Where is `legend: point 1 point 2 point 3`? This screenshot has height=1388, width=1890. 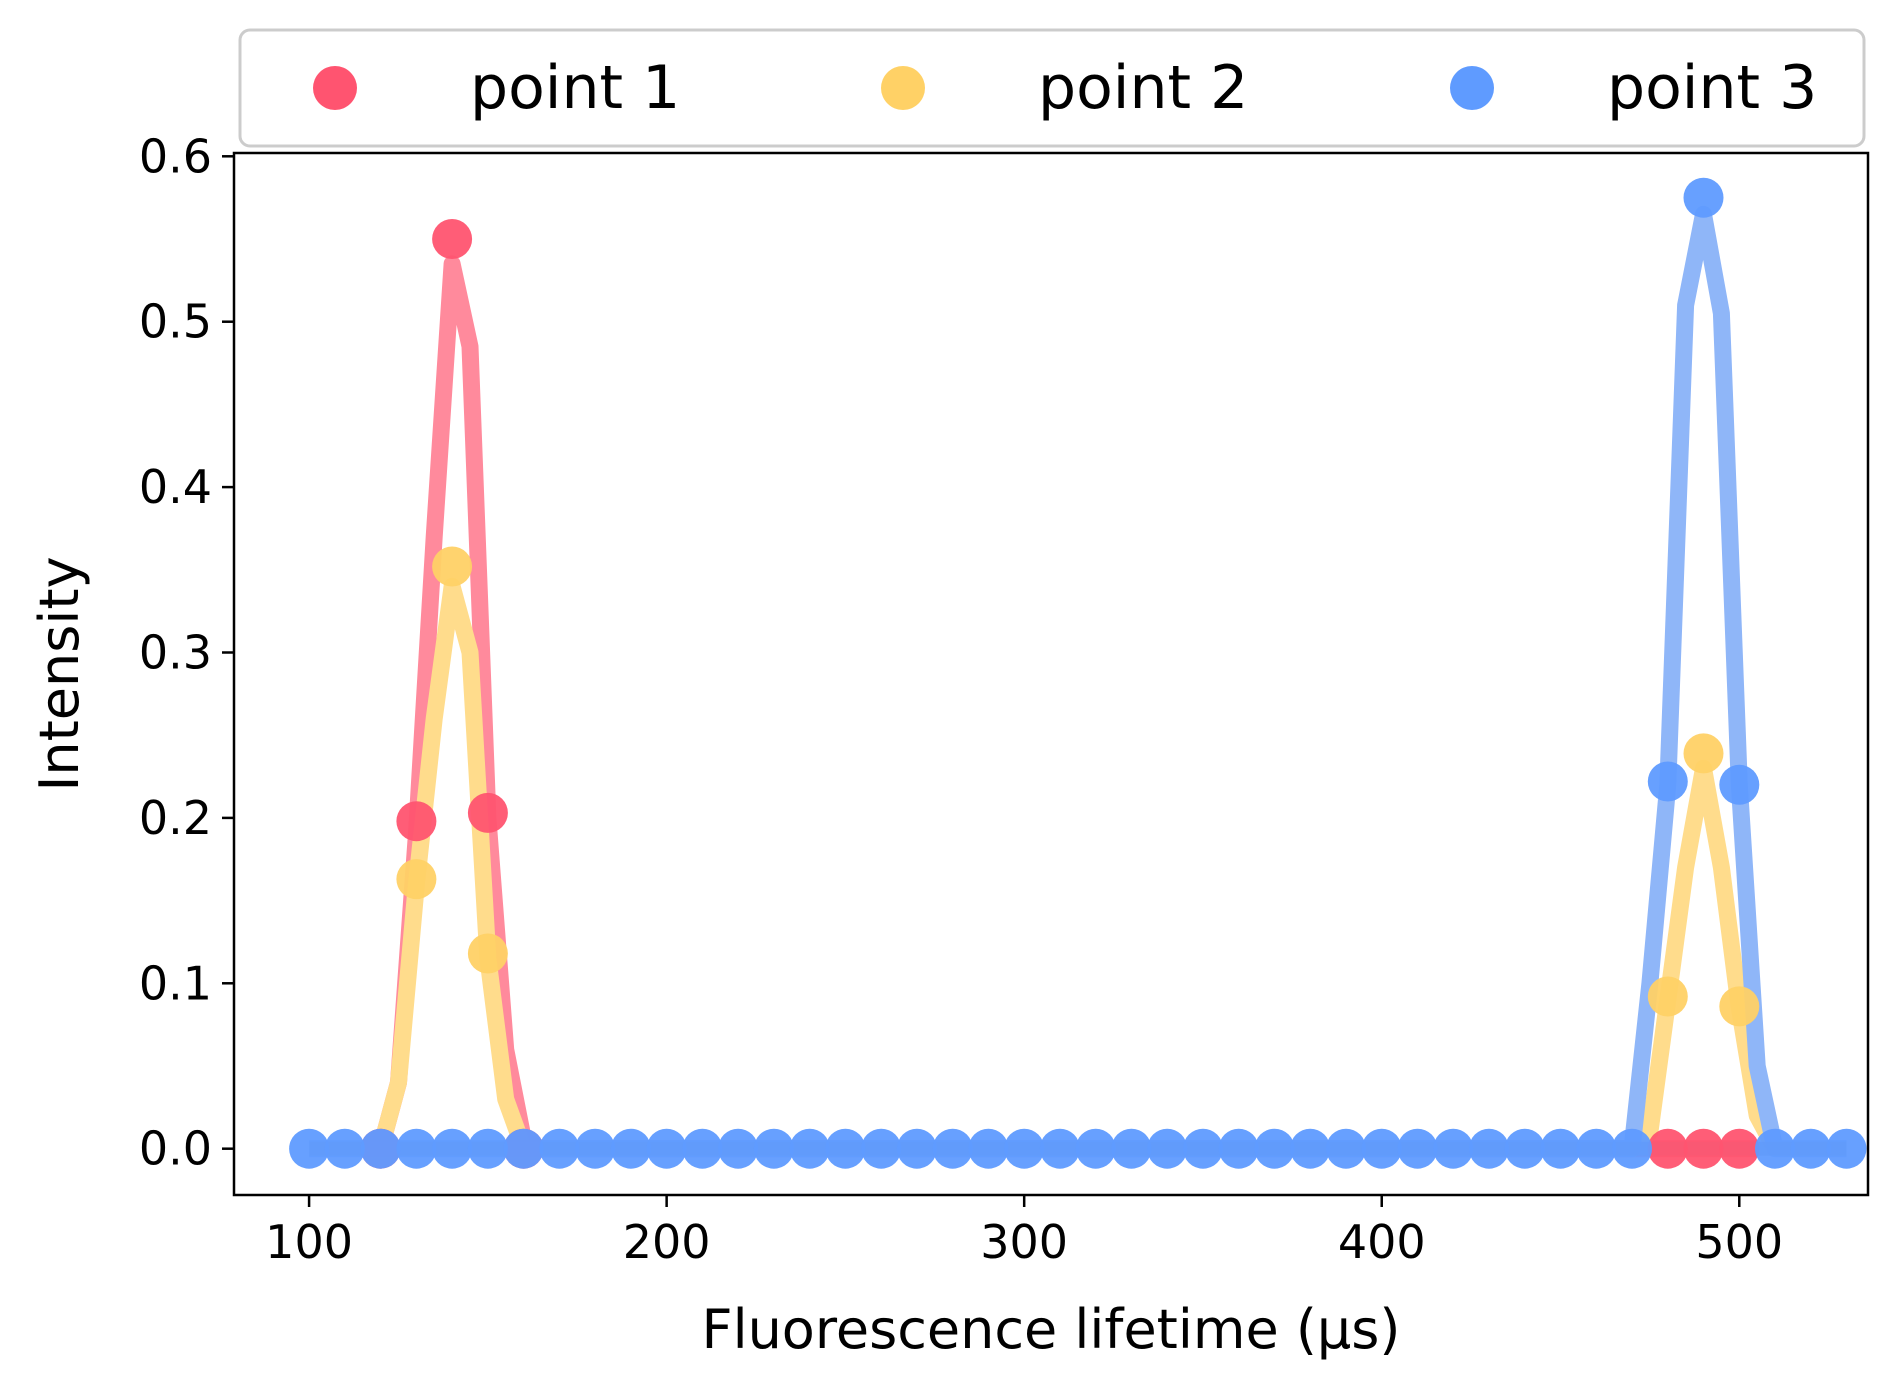
legend: point 1 point 2 point 3 is located at coordinates (1052, 88).